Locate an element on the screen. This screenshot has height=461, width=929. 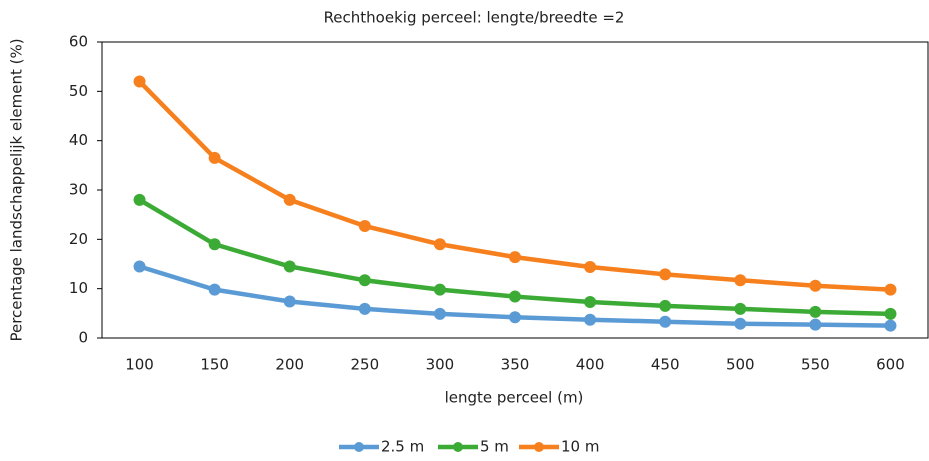
y-axis-label: Percentage landschappelijk element (%) is located at coordinates (17, 189).